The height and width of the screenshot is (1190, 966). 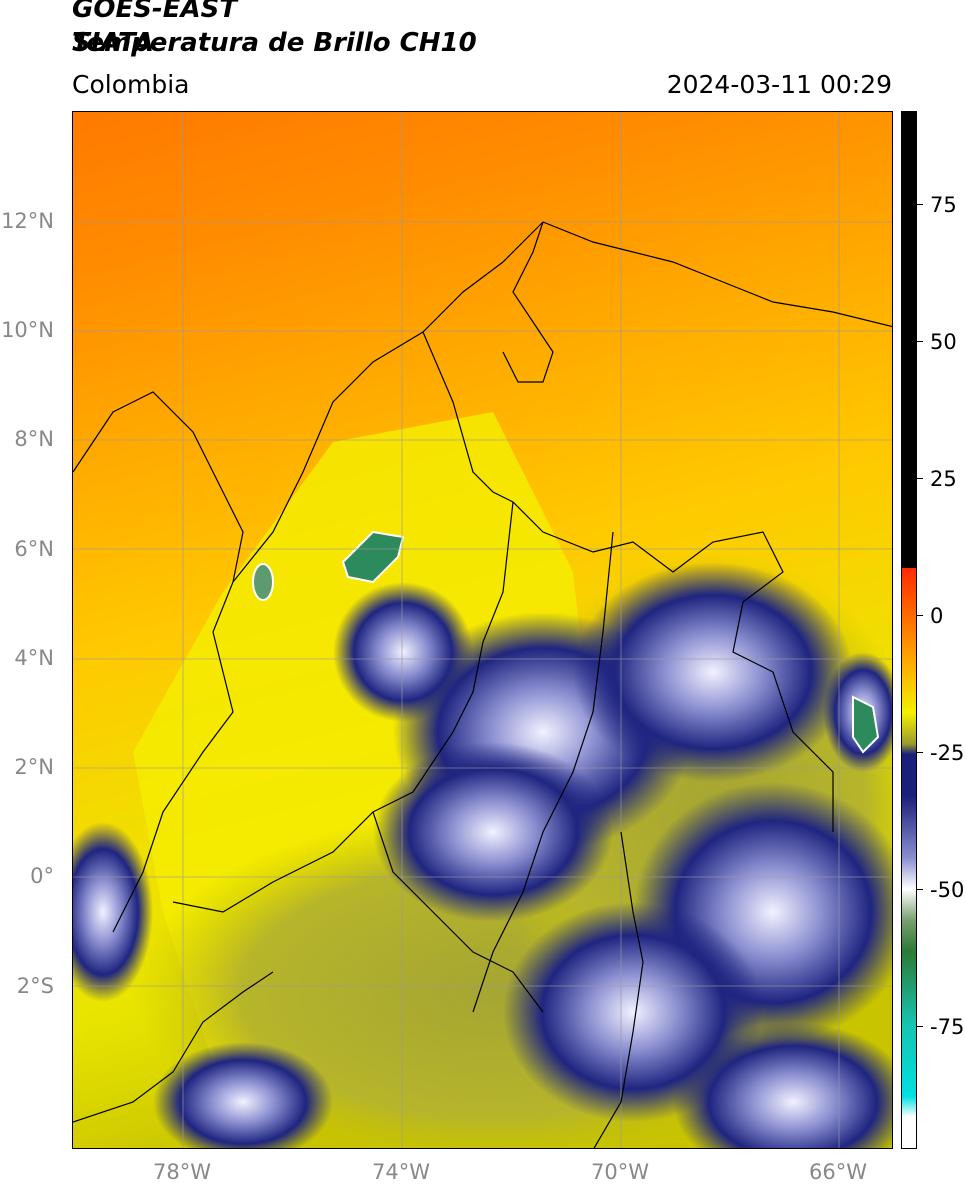 What do you see at coordinates (943, 342) in the screenshot?
I see `colorbar-label-50: 50` at bounding box center [943, 342].